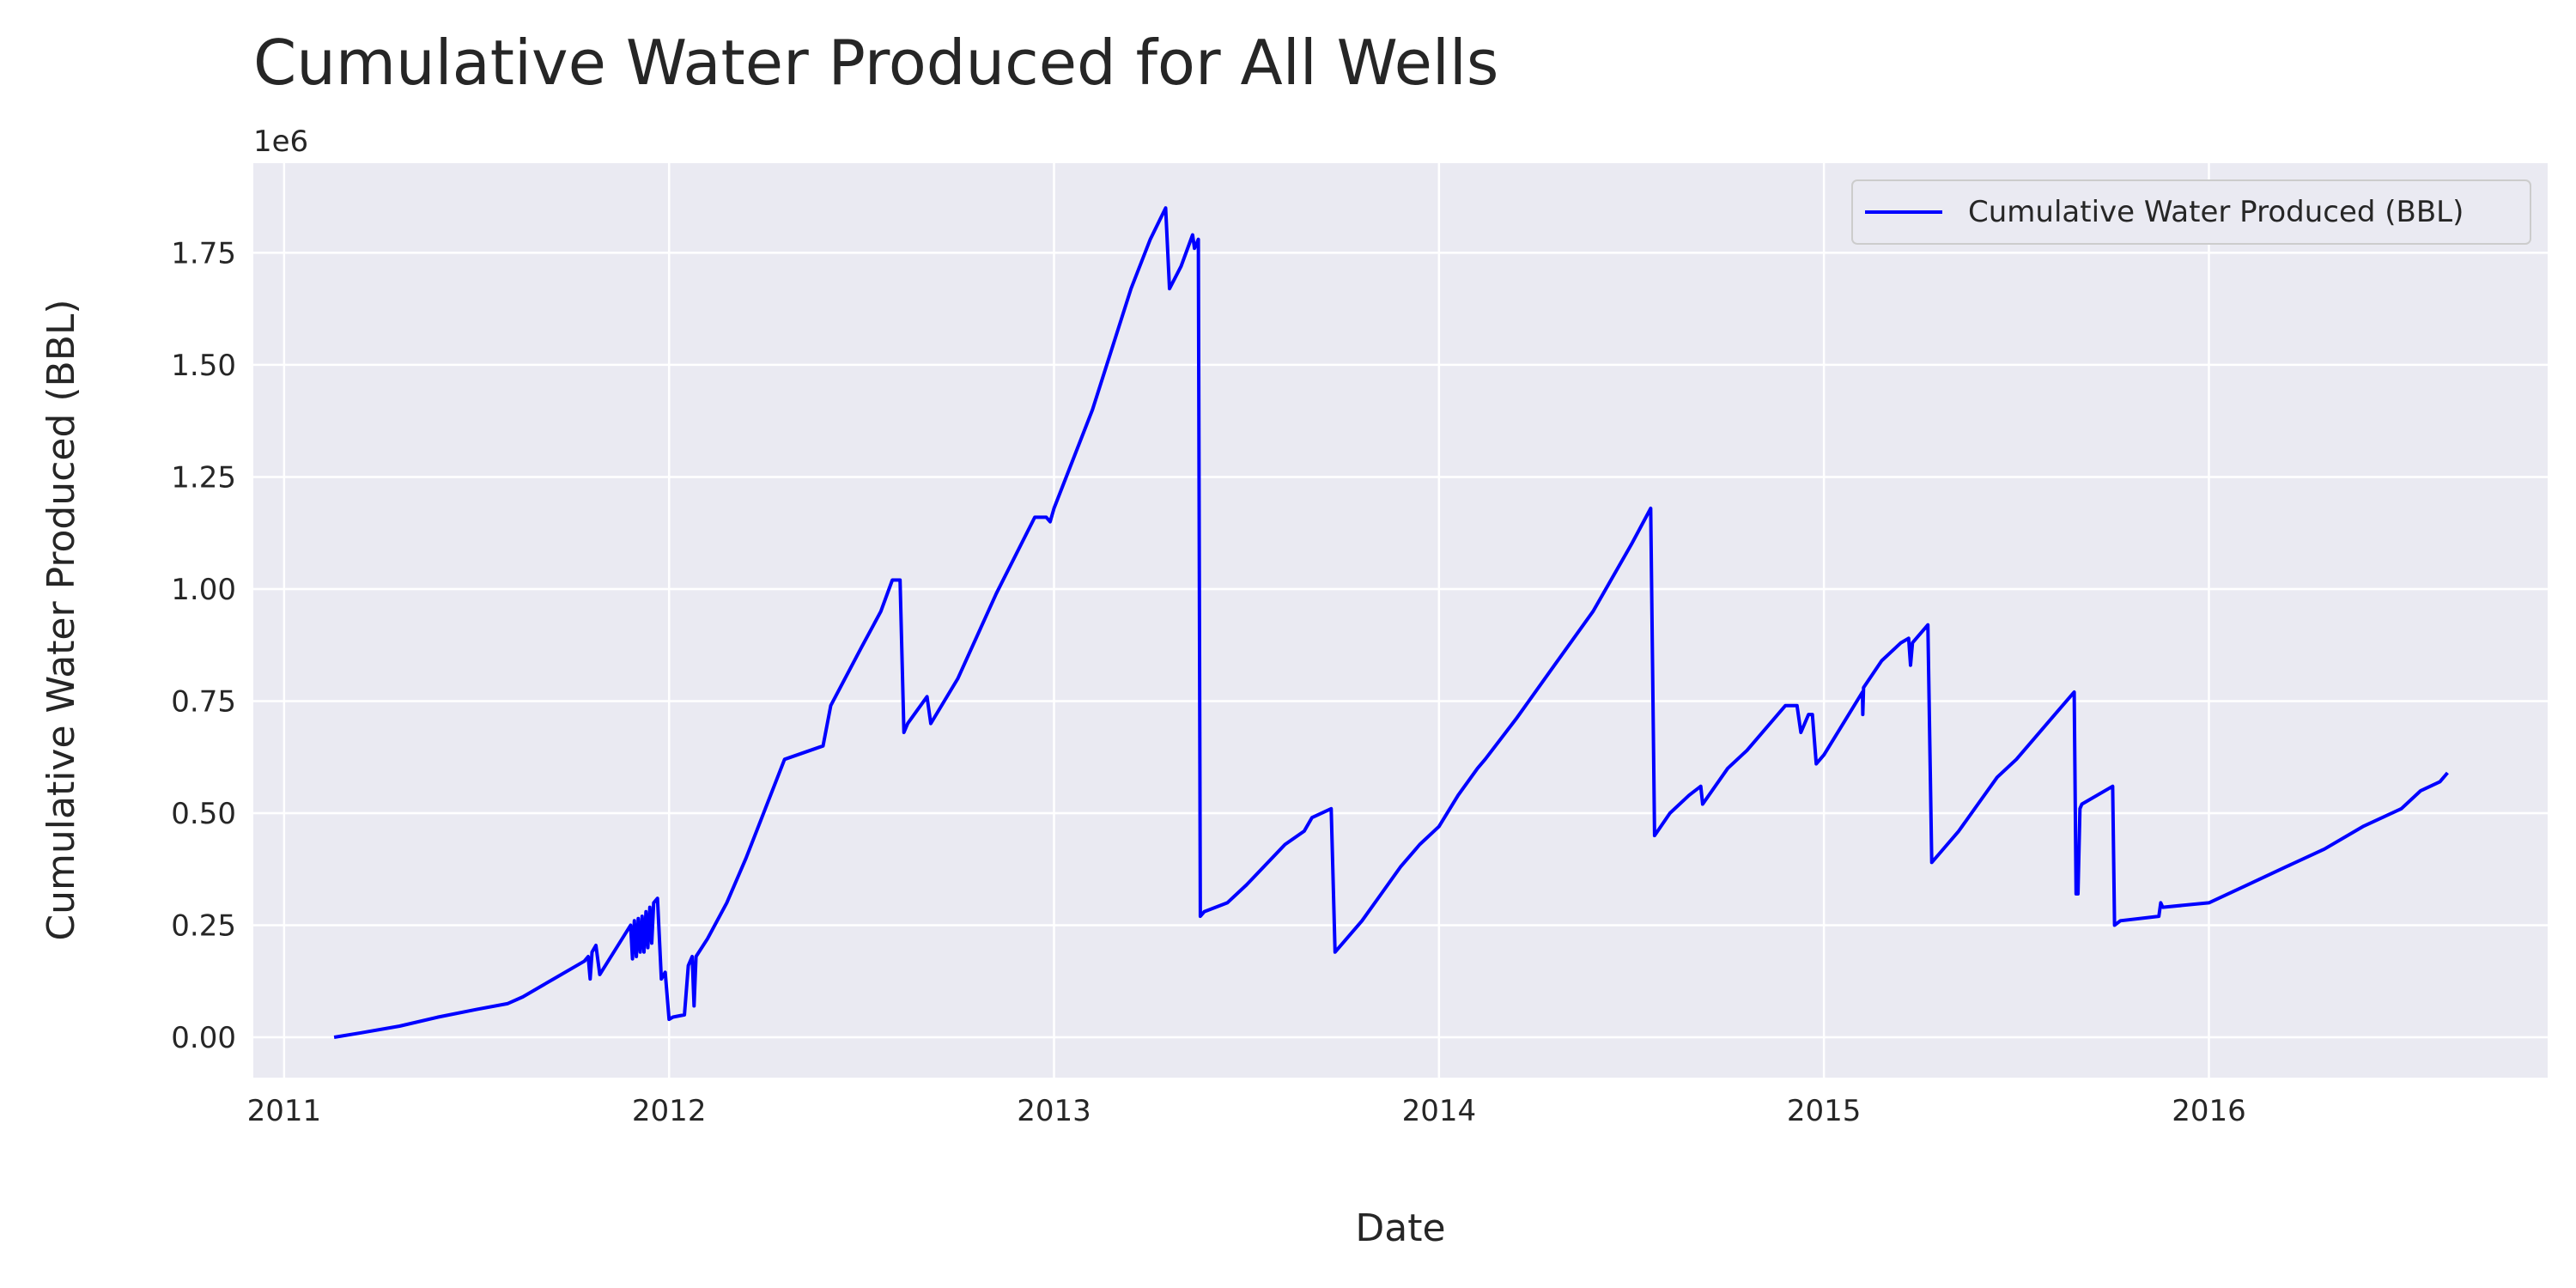  Describe the element at coordinates (1824, 1111) in the screenshot. I see `x-tick-label: 2015` at that location.